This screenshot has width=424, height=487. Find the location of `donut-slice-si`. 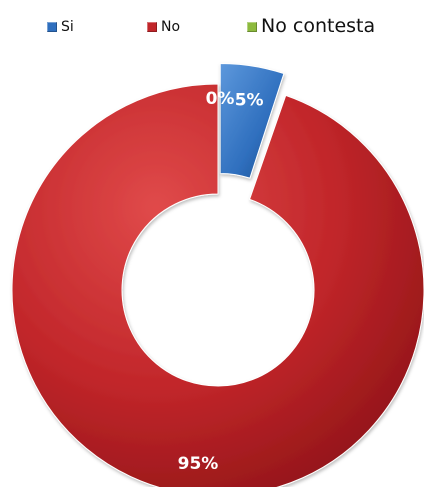

donut-slice-si is located at coordinates (252, 120).